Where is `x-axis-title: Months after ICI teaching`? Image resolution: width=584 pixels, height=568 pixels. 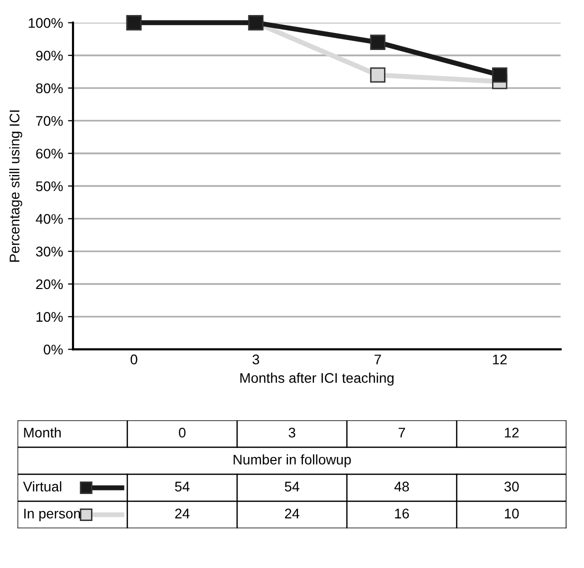
x-axis-title: Months after ICI teaching is located at coordinates (317, 379).